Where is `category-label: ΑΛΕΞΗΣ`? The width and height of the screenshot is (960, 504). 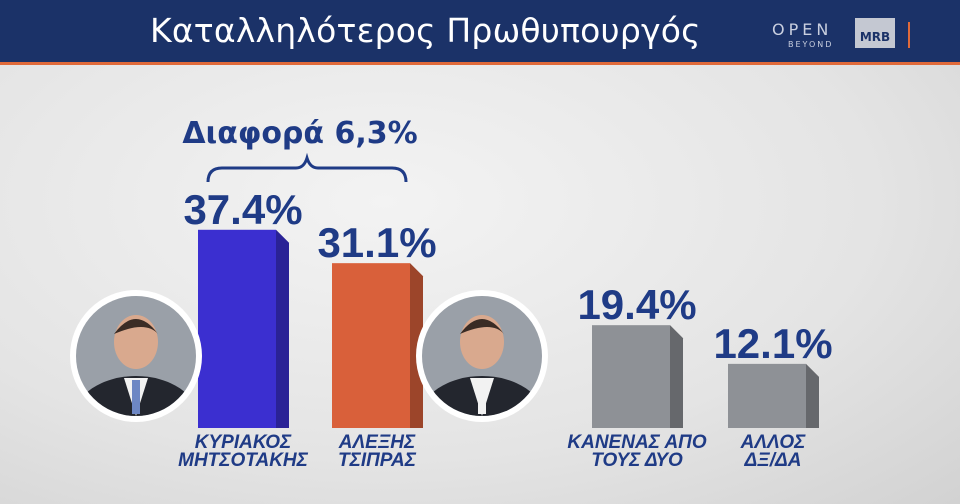
category-label: ΑΛΕΞΗΣ is located at coordinates (377, 442).